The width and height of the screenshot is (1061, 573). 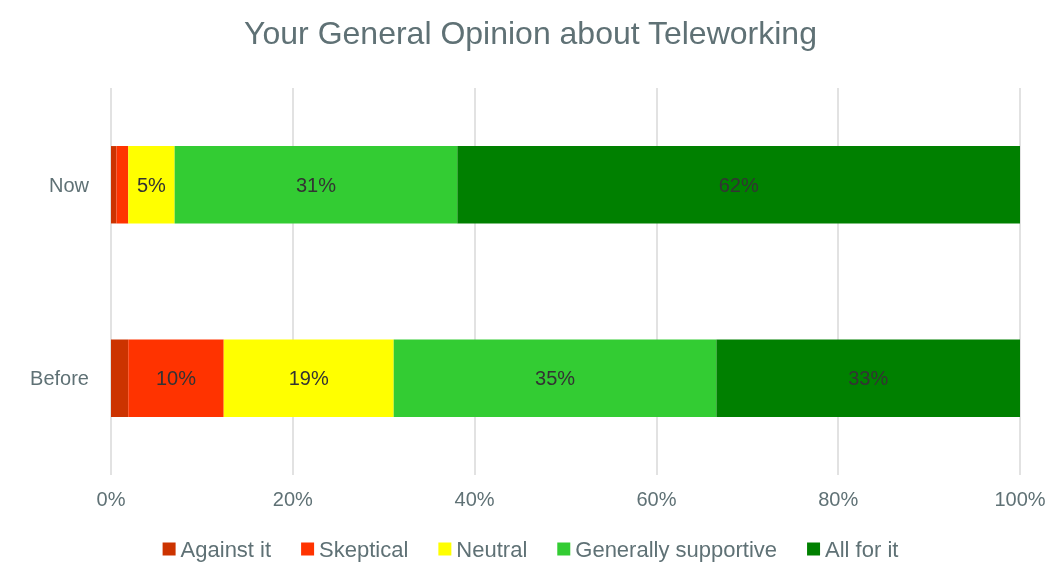 What do you see at coordinates (1020, 499) in the screenshot?
I see `x-tick-label: 100%` at bounding box center [1020, 499].